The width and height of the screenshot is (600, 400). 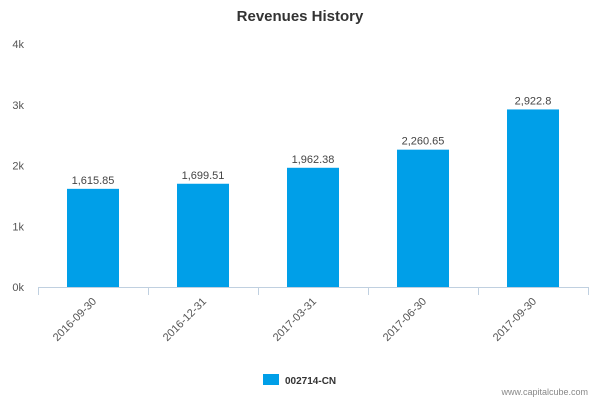 What do you see at coordinates (203, 176) in the screenshot?
I see `data-label: 1,699.51` at bounding box center [203, 176].